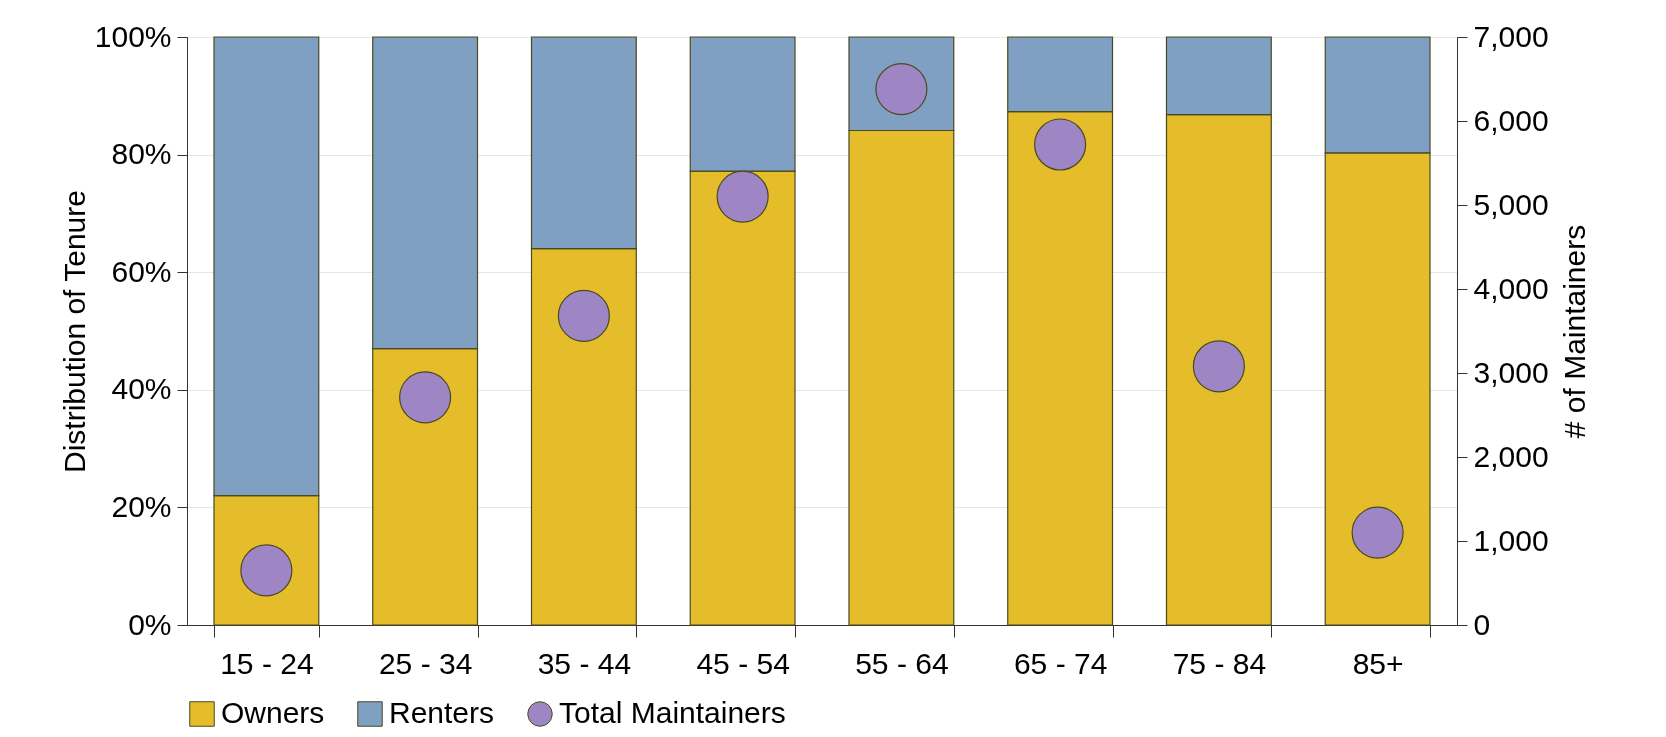  I want to click on x-tick-label: 35 - 44, so click(584, 663).